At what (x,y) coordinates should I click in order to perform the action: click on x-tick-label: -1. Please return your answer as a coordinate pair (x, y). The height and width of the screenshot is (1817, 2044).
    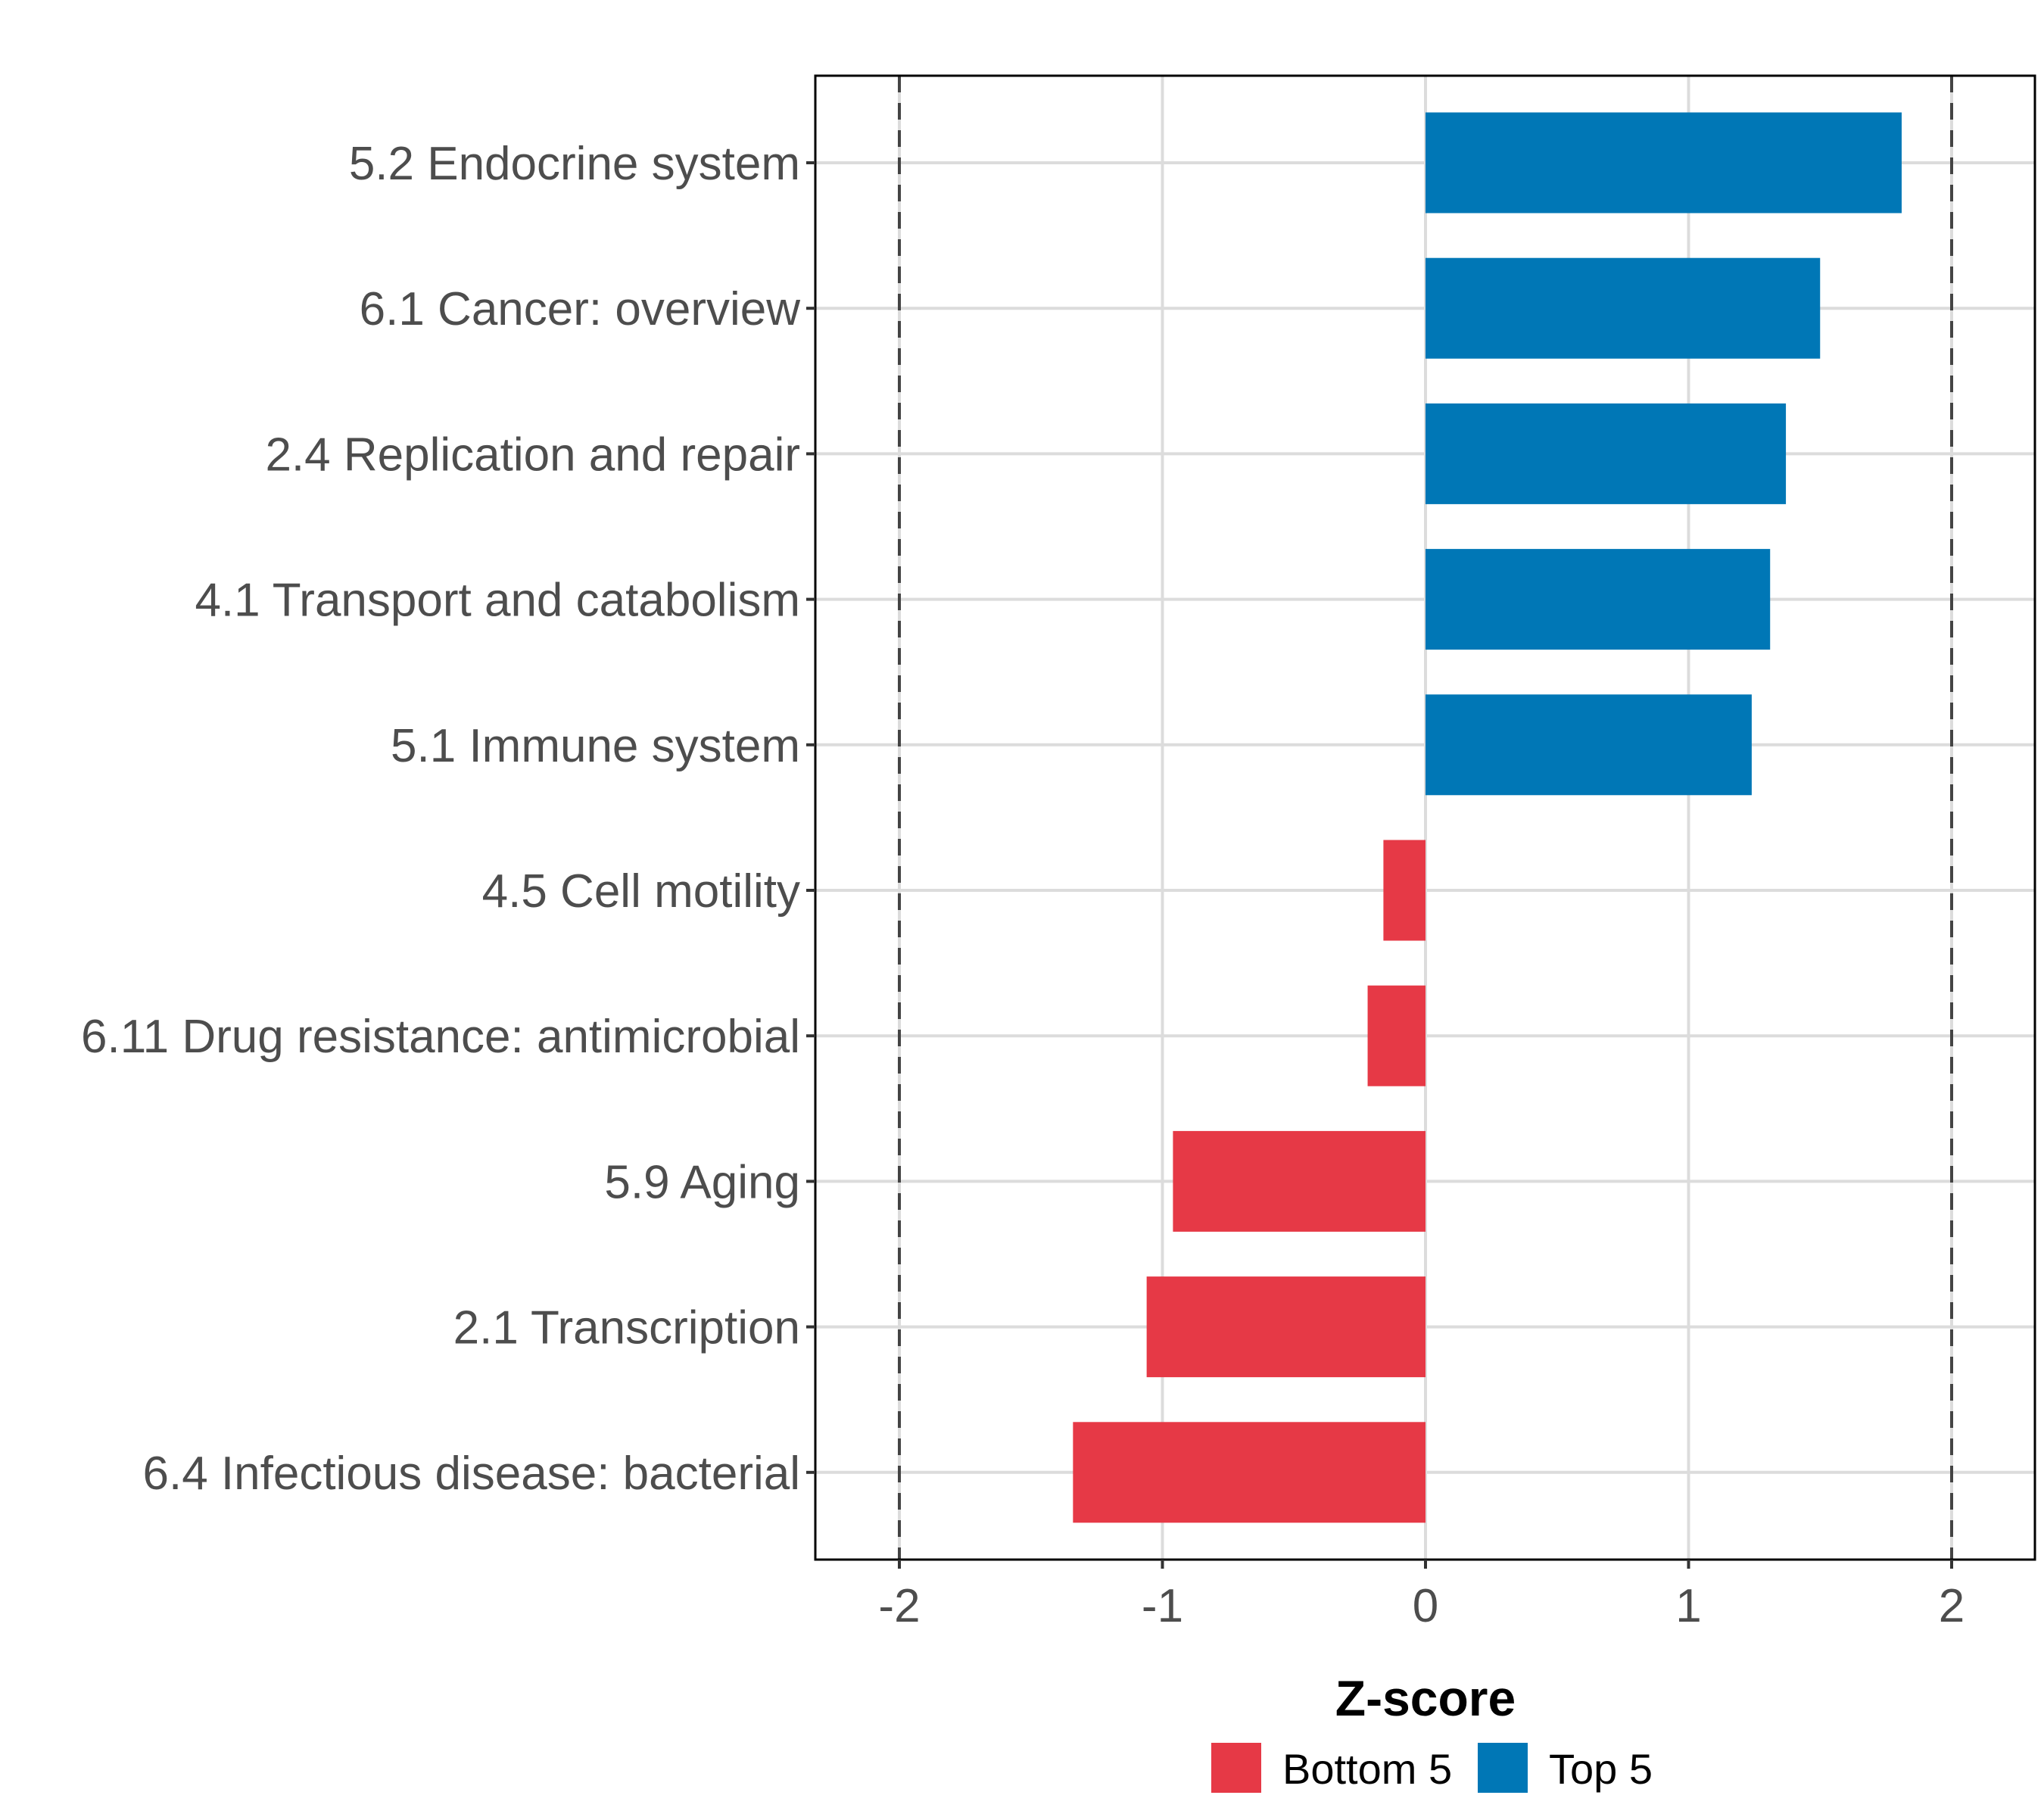
    Looking at the image, I should click on (1162, 1606).